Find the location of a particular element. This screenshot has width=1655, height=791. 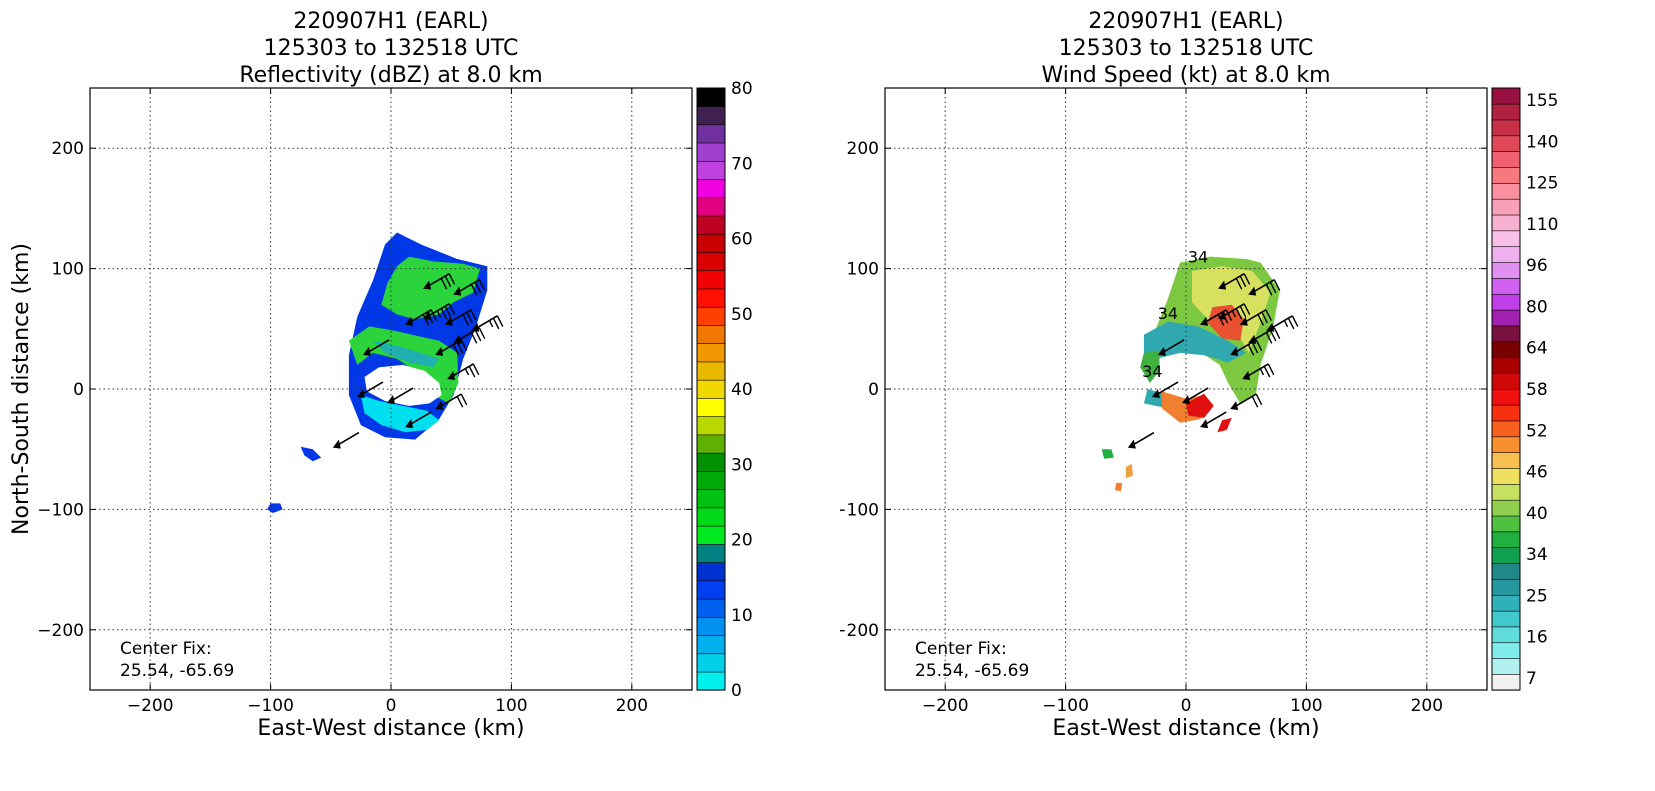

y-tick-label: 0 is located at coordinates (873, 390).